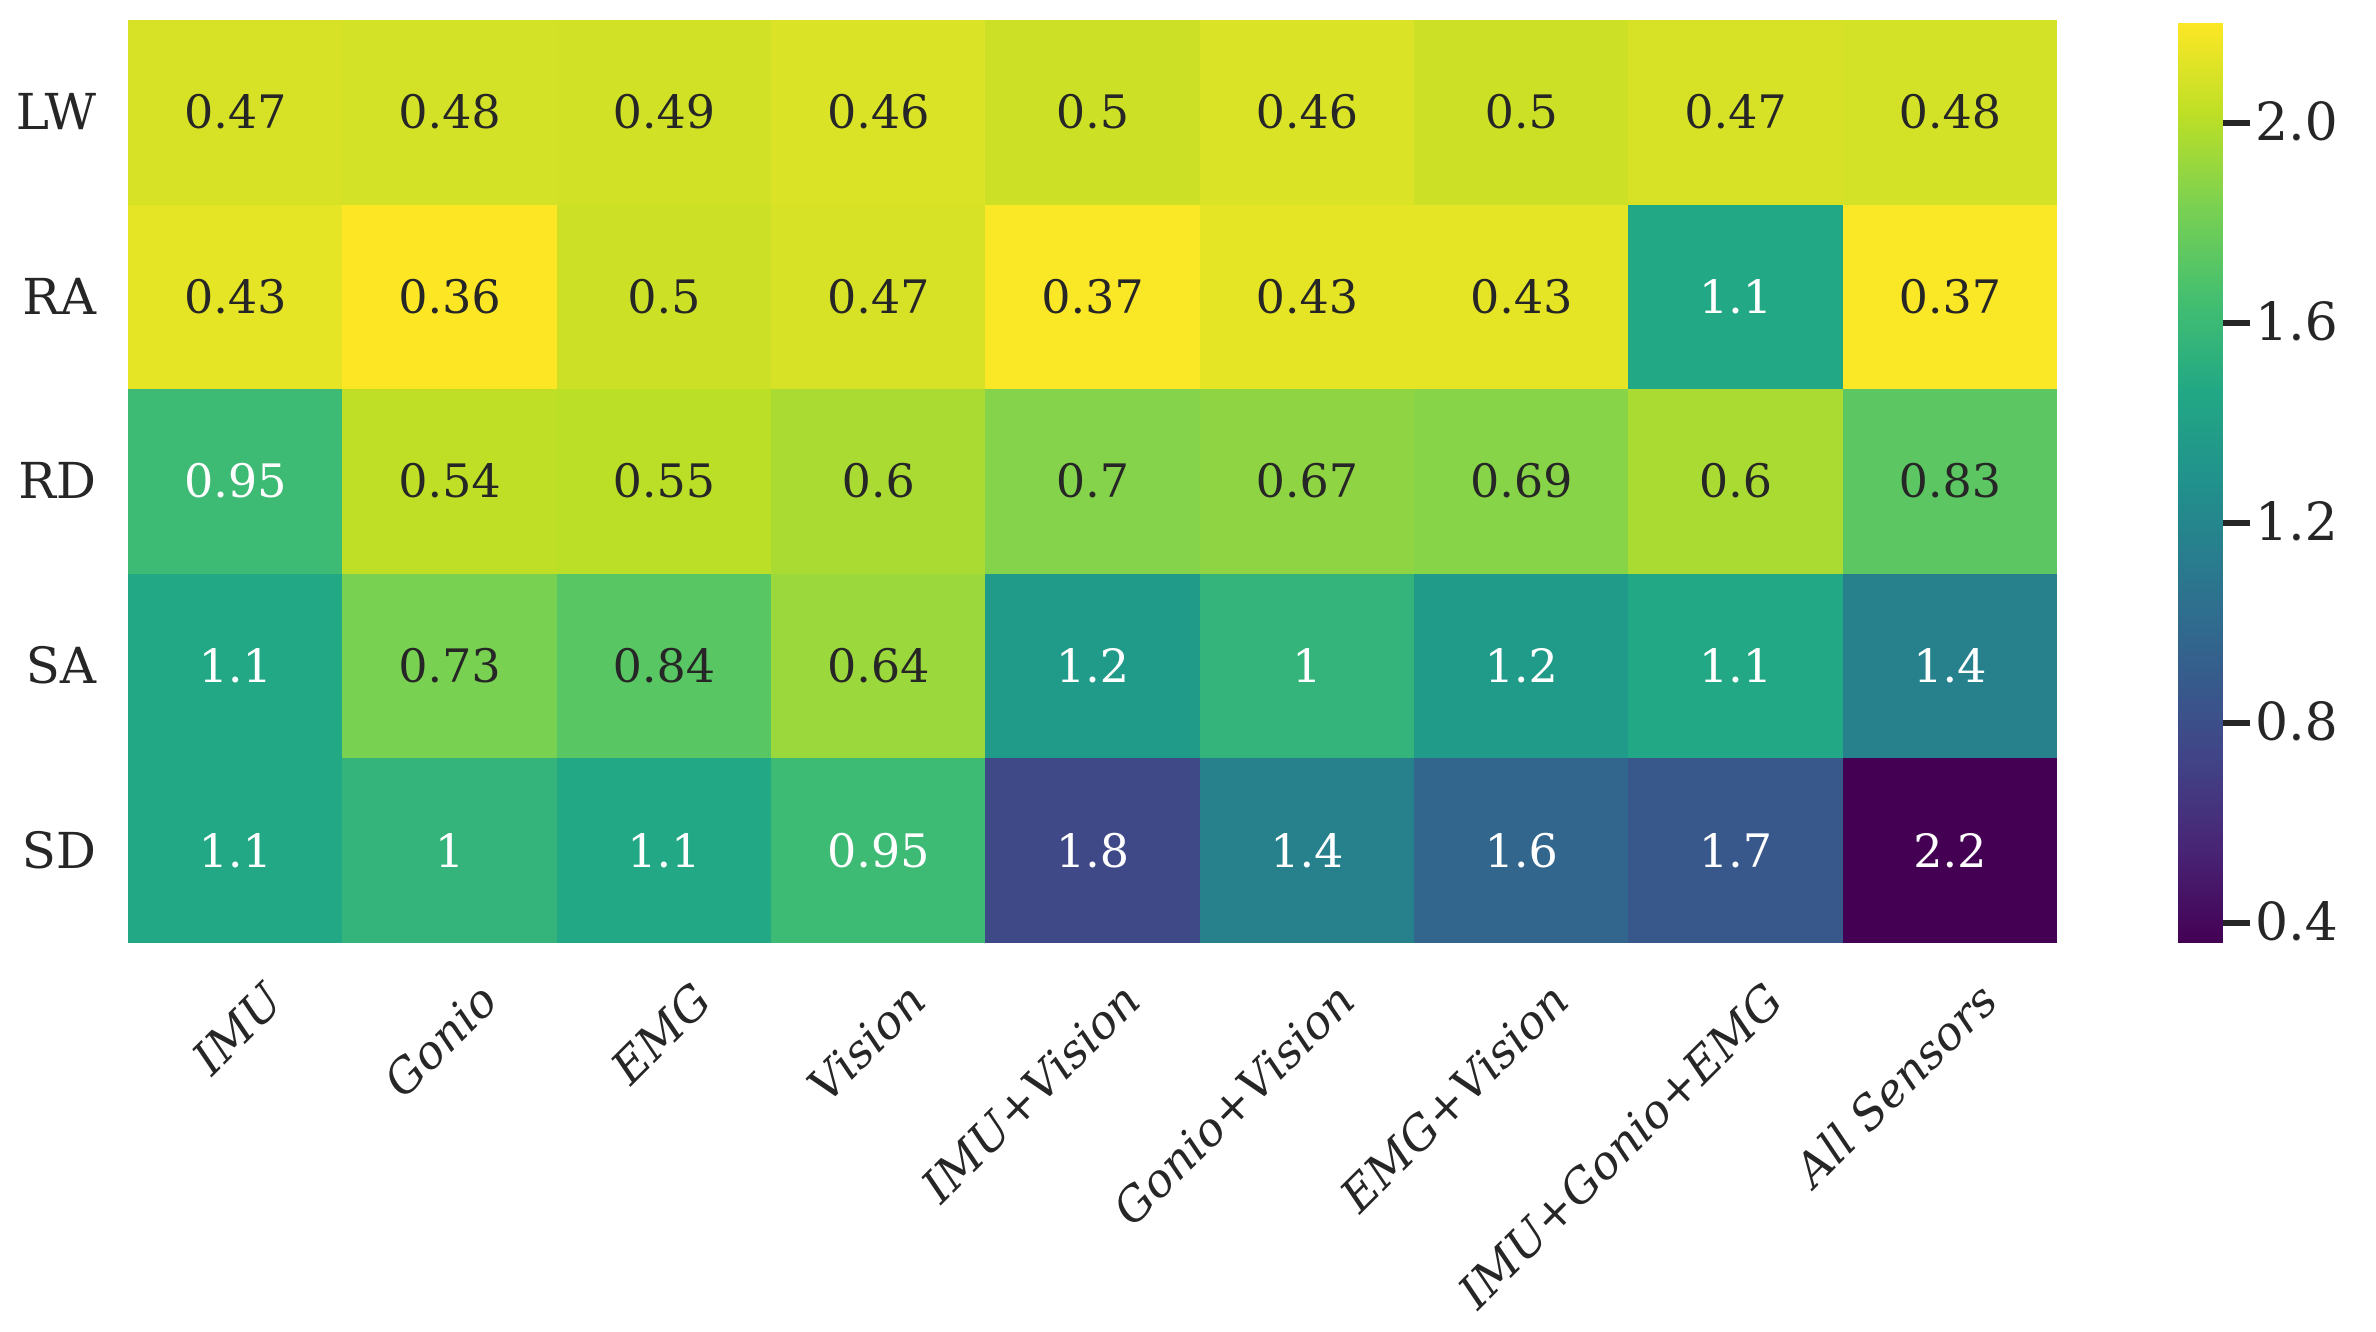 The width and height of the screenshot is (2376, 1332). What do you see at coordinates (2296, 723) in the screenshot?
I see `colorbar-tick-label: 0.8` at bounding box center [2296, 723].